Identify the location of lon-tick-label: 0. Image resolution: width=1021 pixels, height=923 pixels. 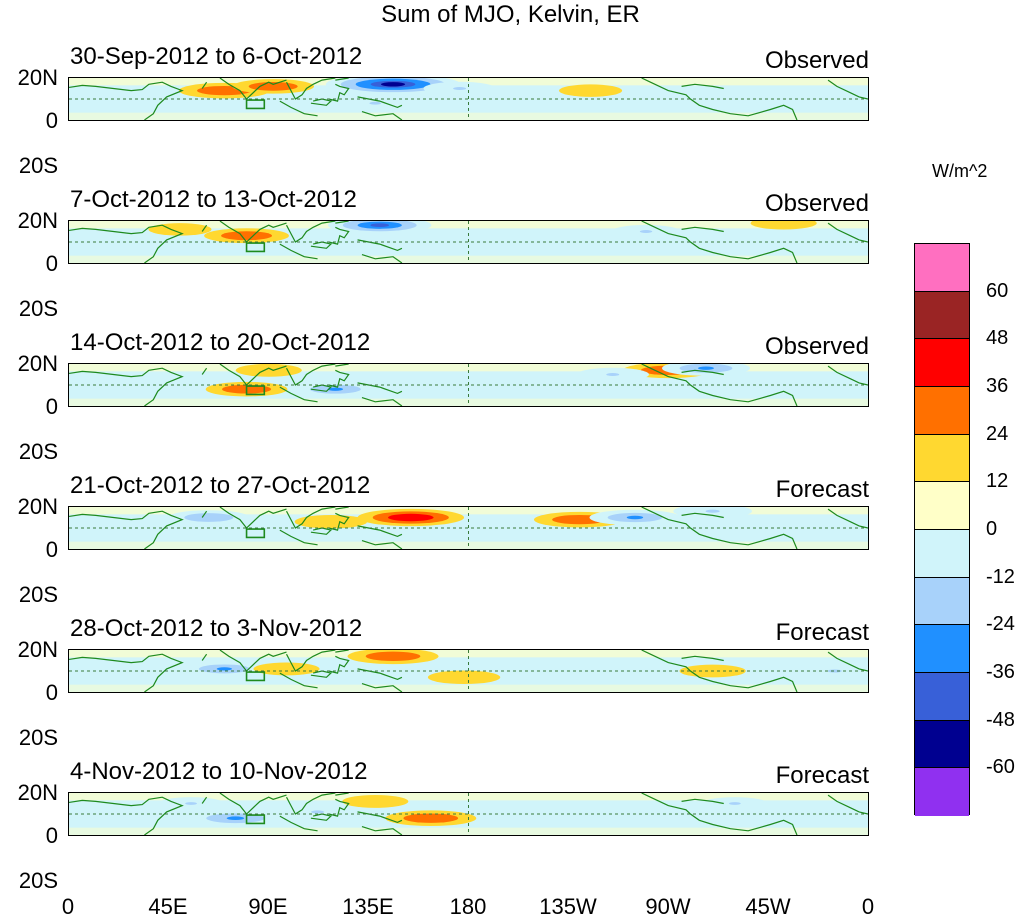
(68, 906).